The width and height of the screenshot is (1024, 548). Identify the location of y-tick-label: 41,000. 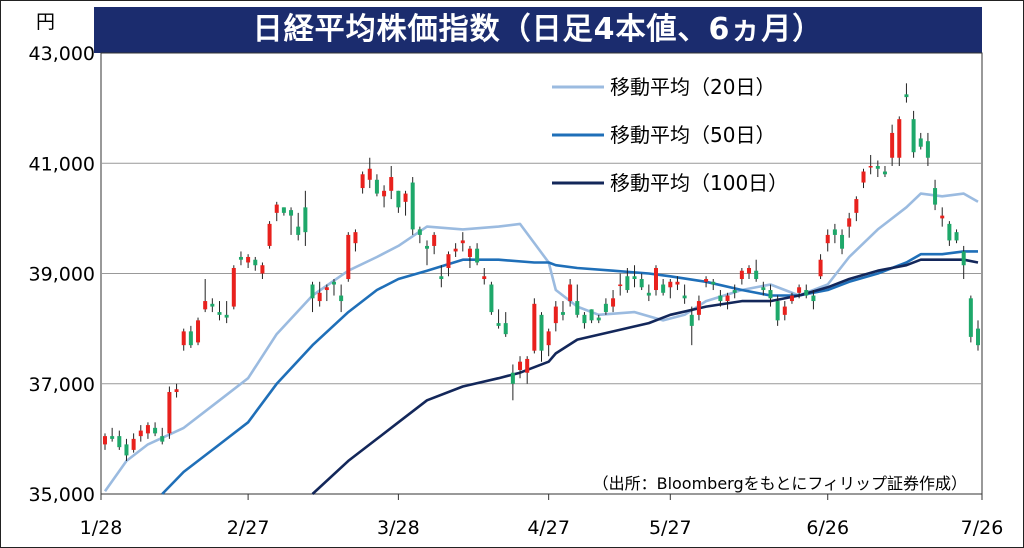
(62, 164).